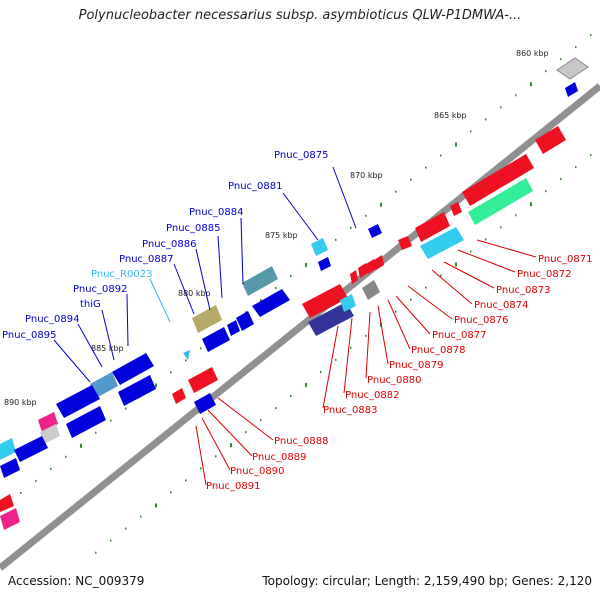  Describe the element at coordinates (76, 581) in the screenshot. I see `footer-accession: Accession: NC_009379` at that location.